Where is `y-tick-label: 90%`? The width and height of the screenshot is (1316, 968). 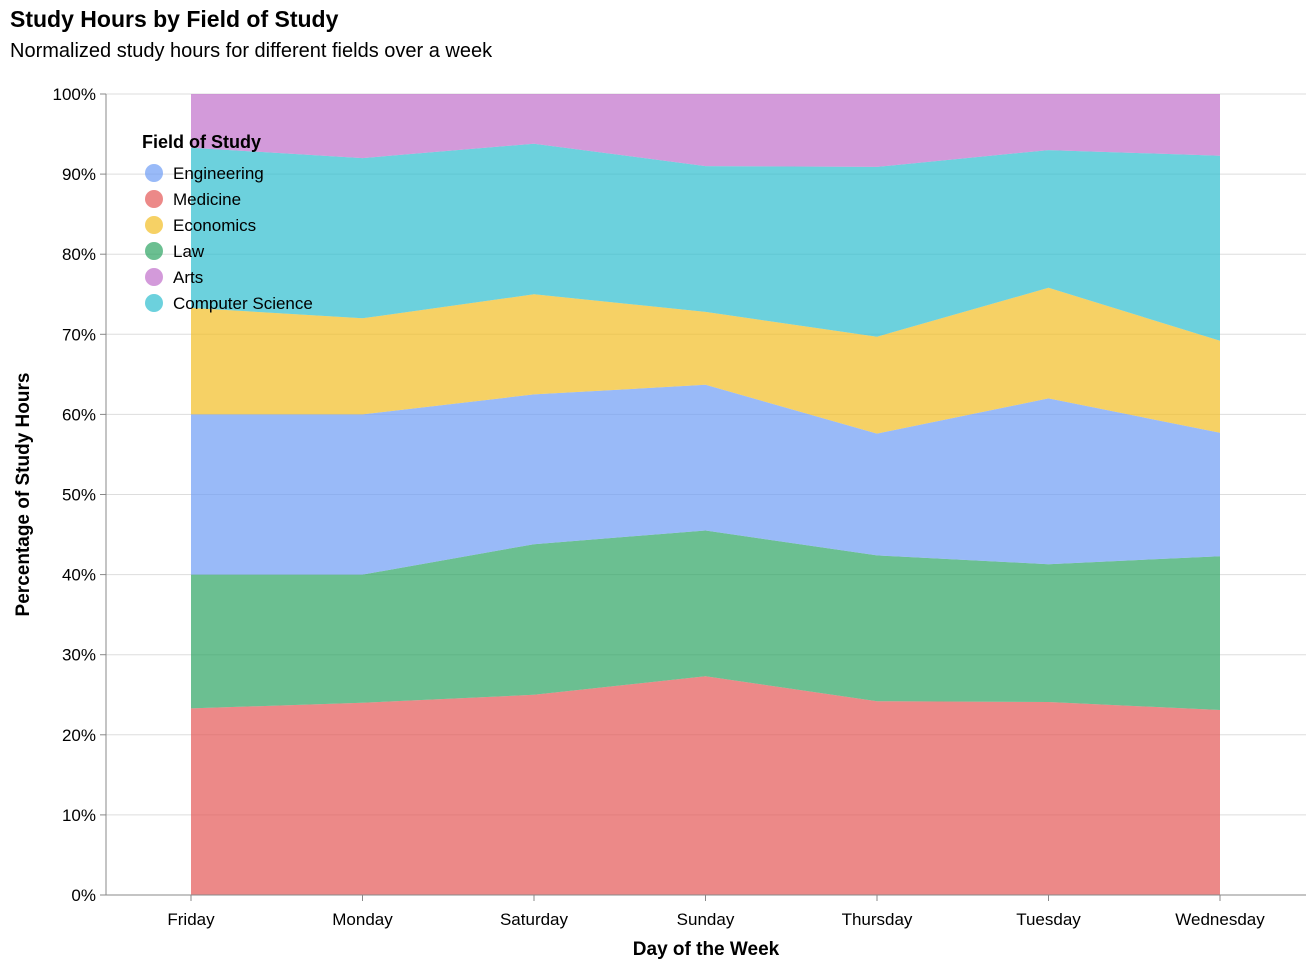
y-tick-label: 90% is located at coordinates (79, 174).